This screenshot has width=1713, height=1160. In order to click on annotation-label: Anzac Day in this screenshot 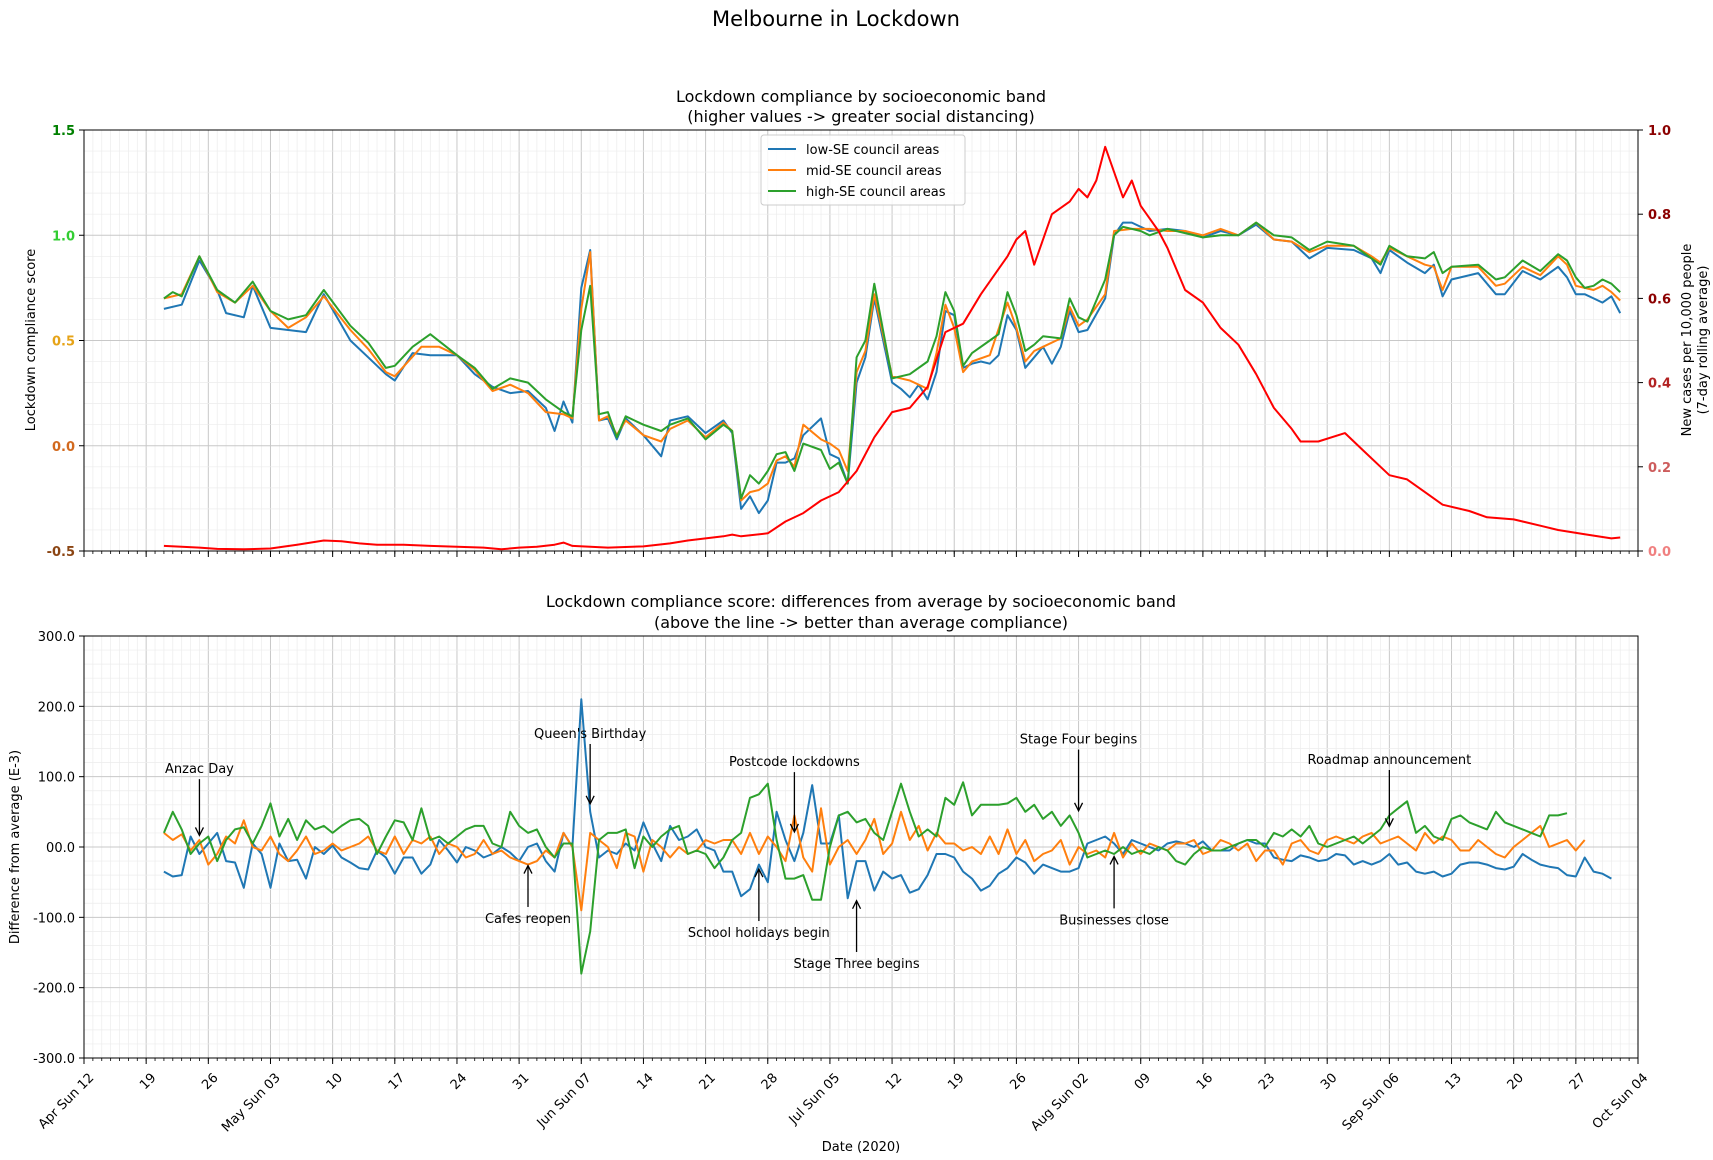, I will do `click(199, 769)`.